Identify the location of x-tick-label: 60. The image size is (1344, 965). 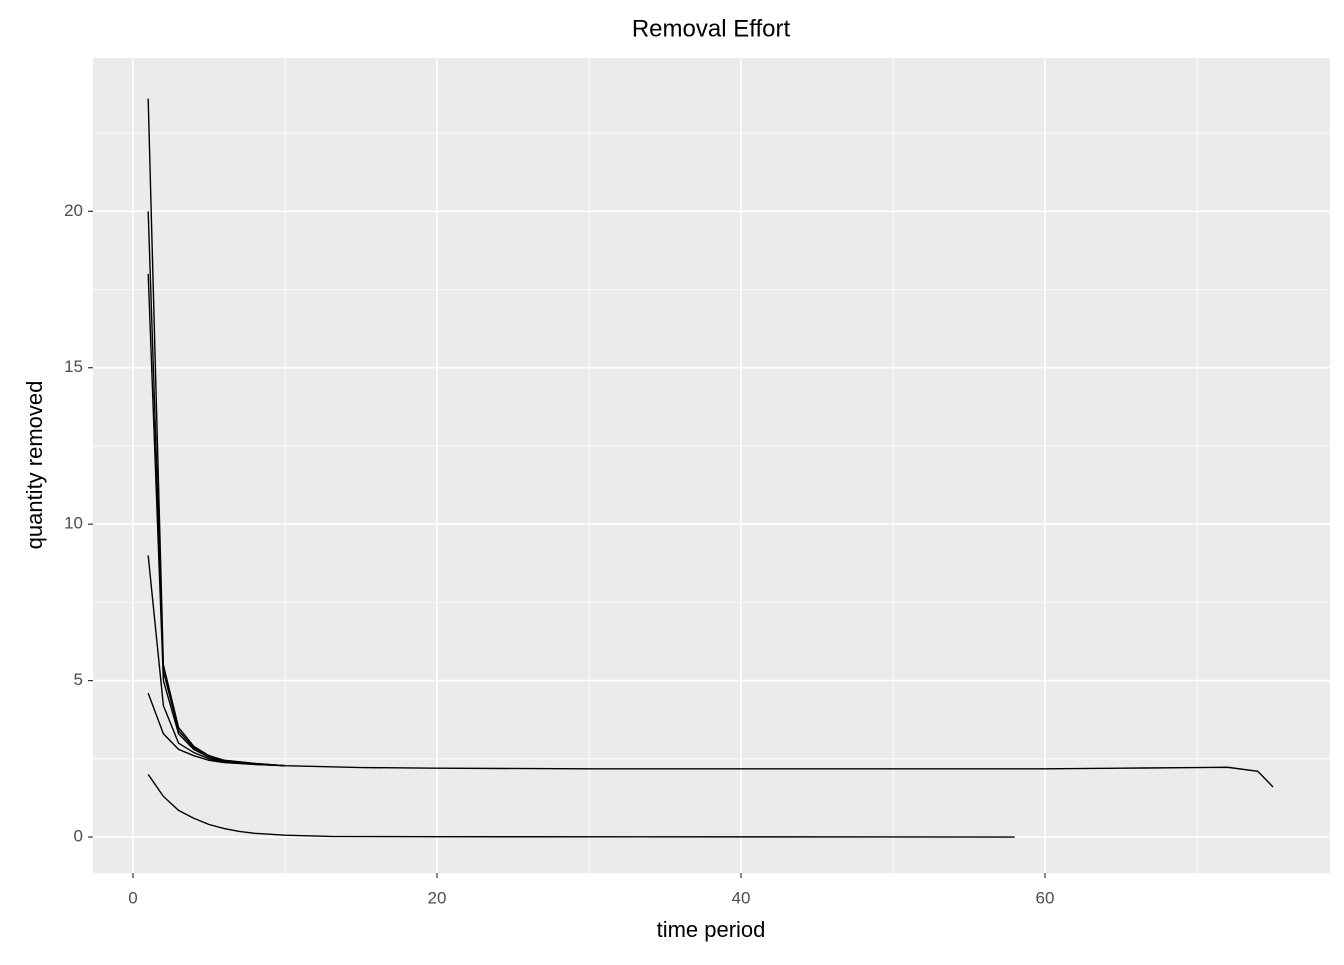
(1045, 897).